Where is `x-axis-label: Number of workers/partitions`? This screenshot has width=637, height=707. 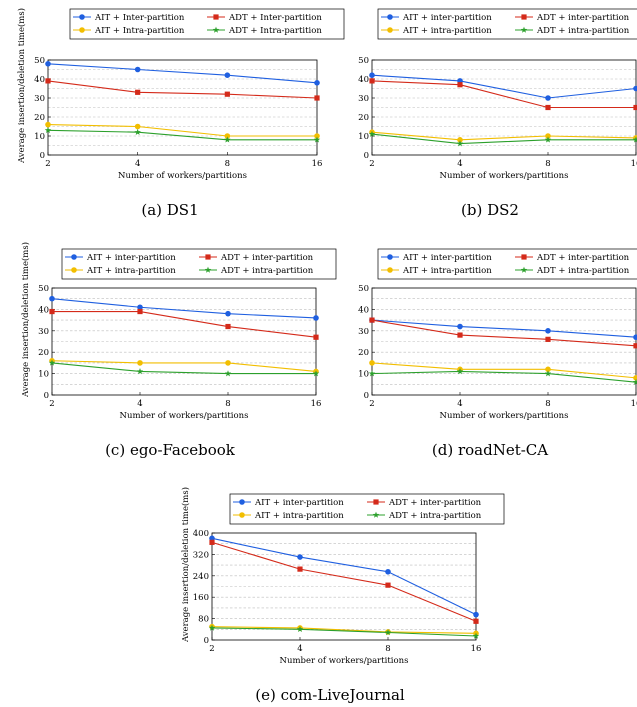
x-axis-label: Number of workers/partitions is located at coordinates (184, 416).